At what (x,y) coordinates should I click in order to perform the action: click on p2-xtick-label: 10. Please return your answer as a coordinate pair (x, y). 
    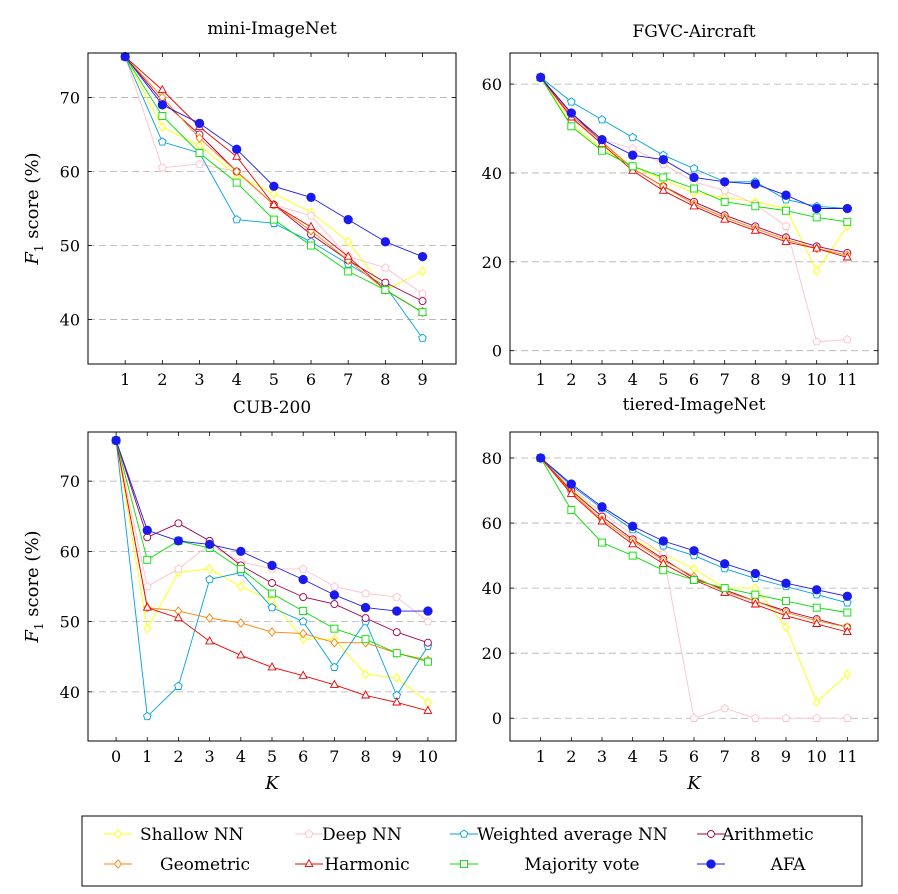
    Looking at the image, I should click on (816, 379).